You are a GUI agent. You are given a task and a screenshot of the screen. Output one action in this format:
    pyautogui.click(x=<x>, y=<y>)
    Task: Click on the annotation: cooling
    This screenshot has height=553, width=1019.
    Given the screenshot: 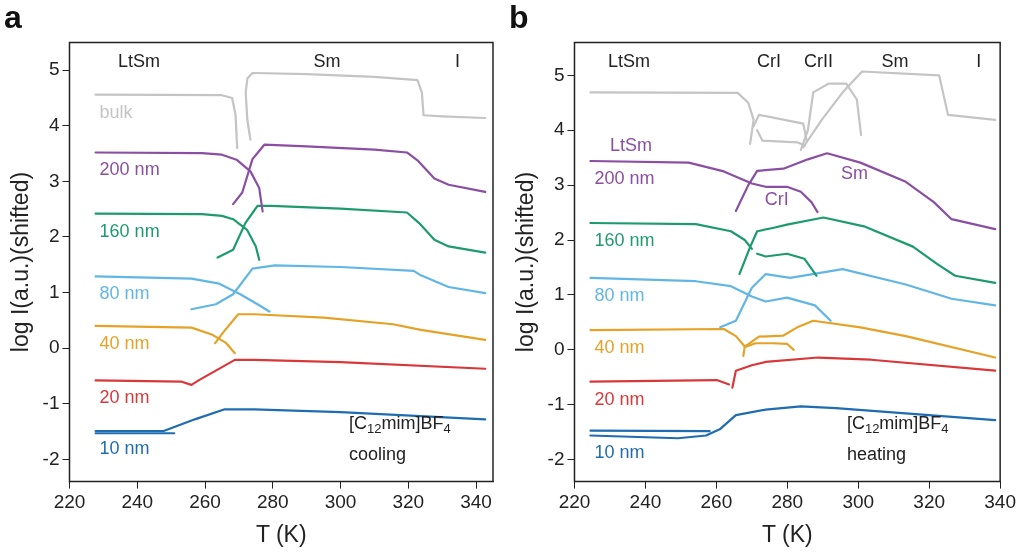 What is the action you would take?
    pyautogui.click(x=378, y=454)
    